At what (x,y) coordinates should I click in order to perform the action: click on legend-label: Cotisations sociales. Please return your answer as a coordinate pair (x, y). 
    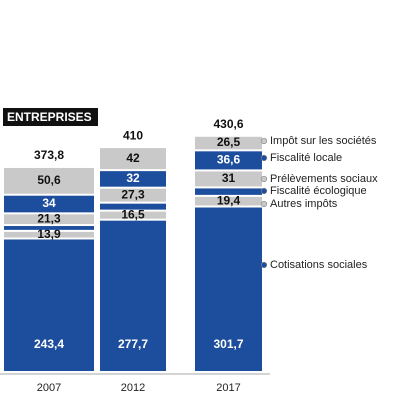
    Looking at the image, I should click on (319, 265).